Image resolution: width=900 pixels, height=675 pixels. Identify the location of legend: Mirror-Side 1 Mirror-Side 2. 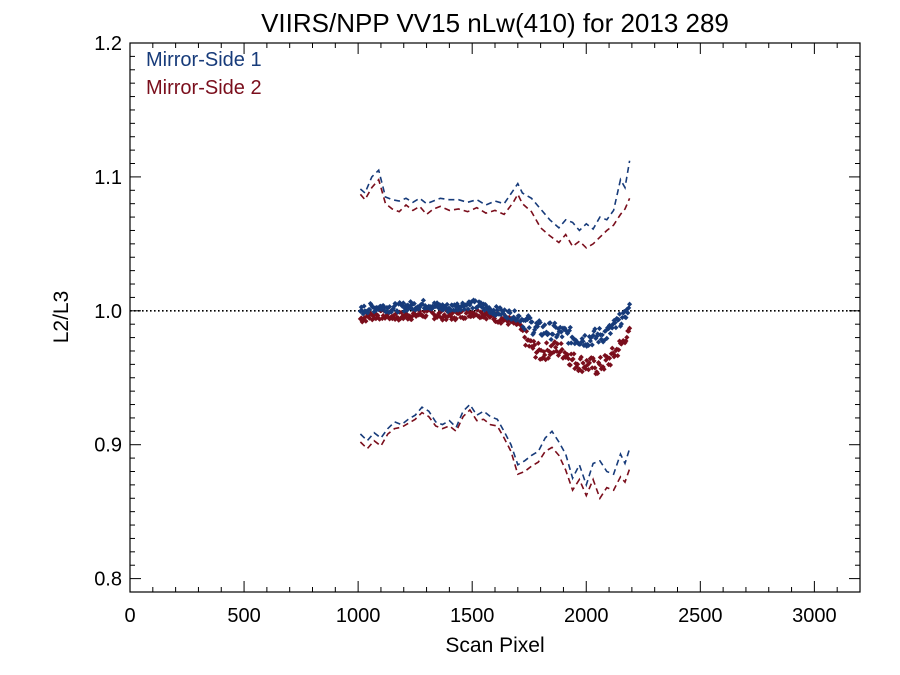
(204, 74).